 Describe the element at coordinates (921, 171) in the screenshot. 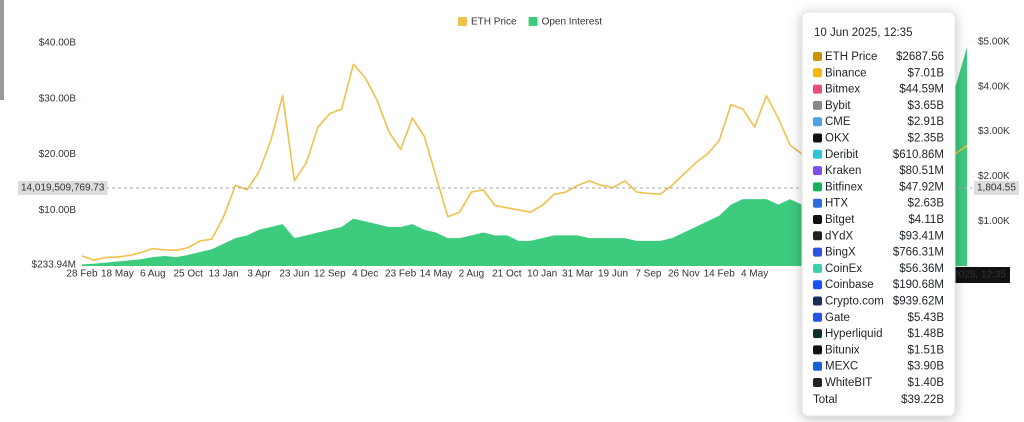

I see `tooltip-row-value: $80.51M` at that location.